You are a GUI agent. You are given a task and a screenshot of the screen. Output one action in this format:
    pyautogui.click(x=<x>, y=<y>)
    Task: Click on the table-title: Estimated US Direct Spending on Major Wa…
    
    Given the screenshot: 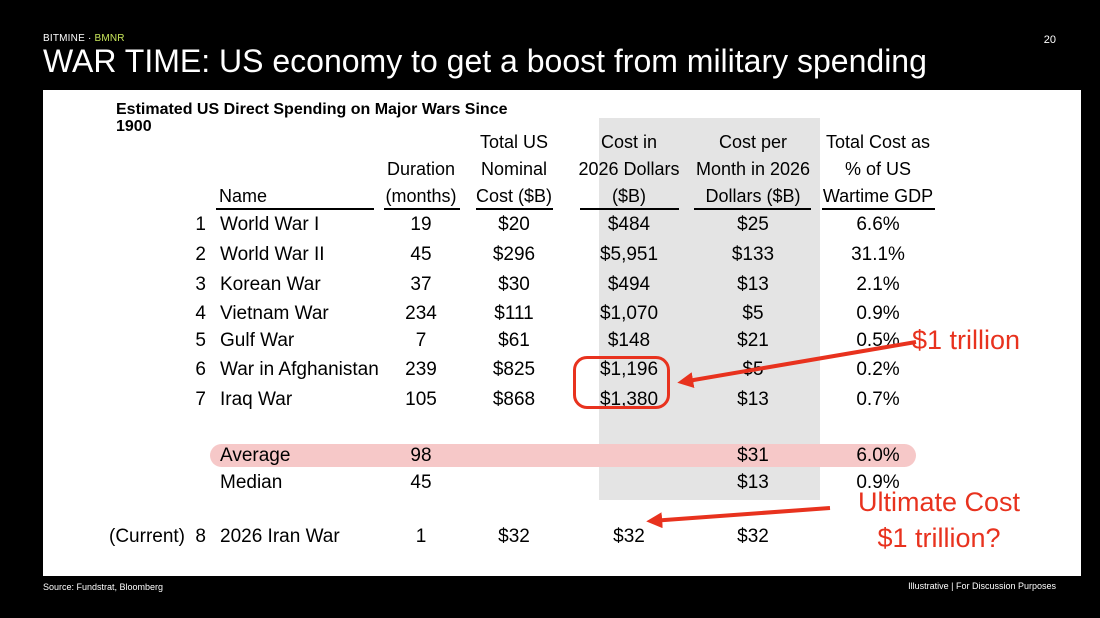 What is the action you would take?
    pyautogui.click(x=312, y=118)
    